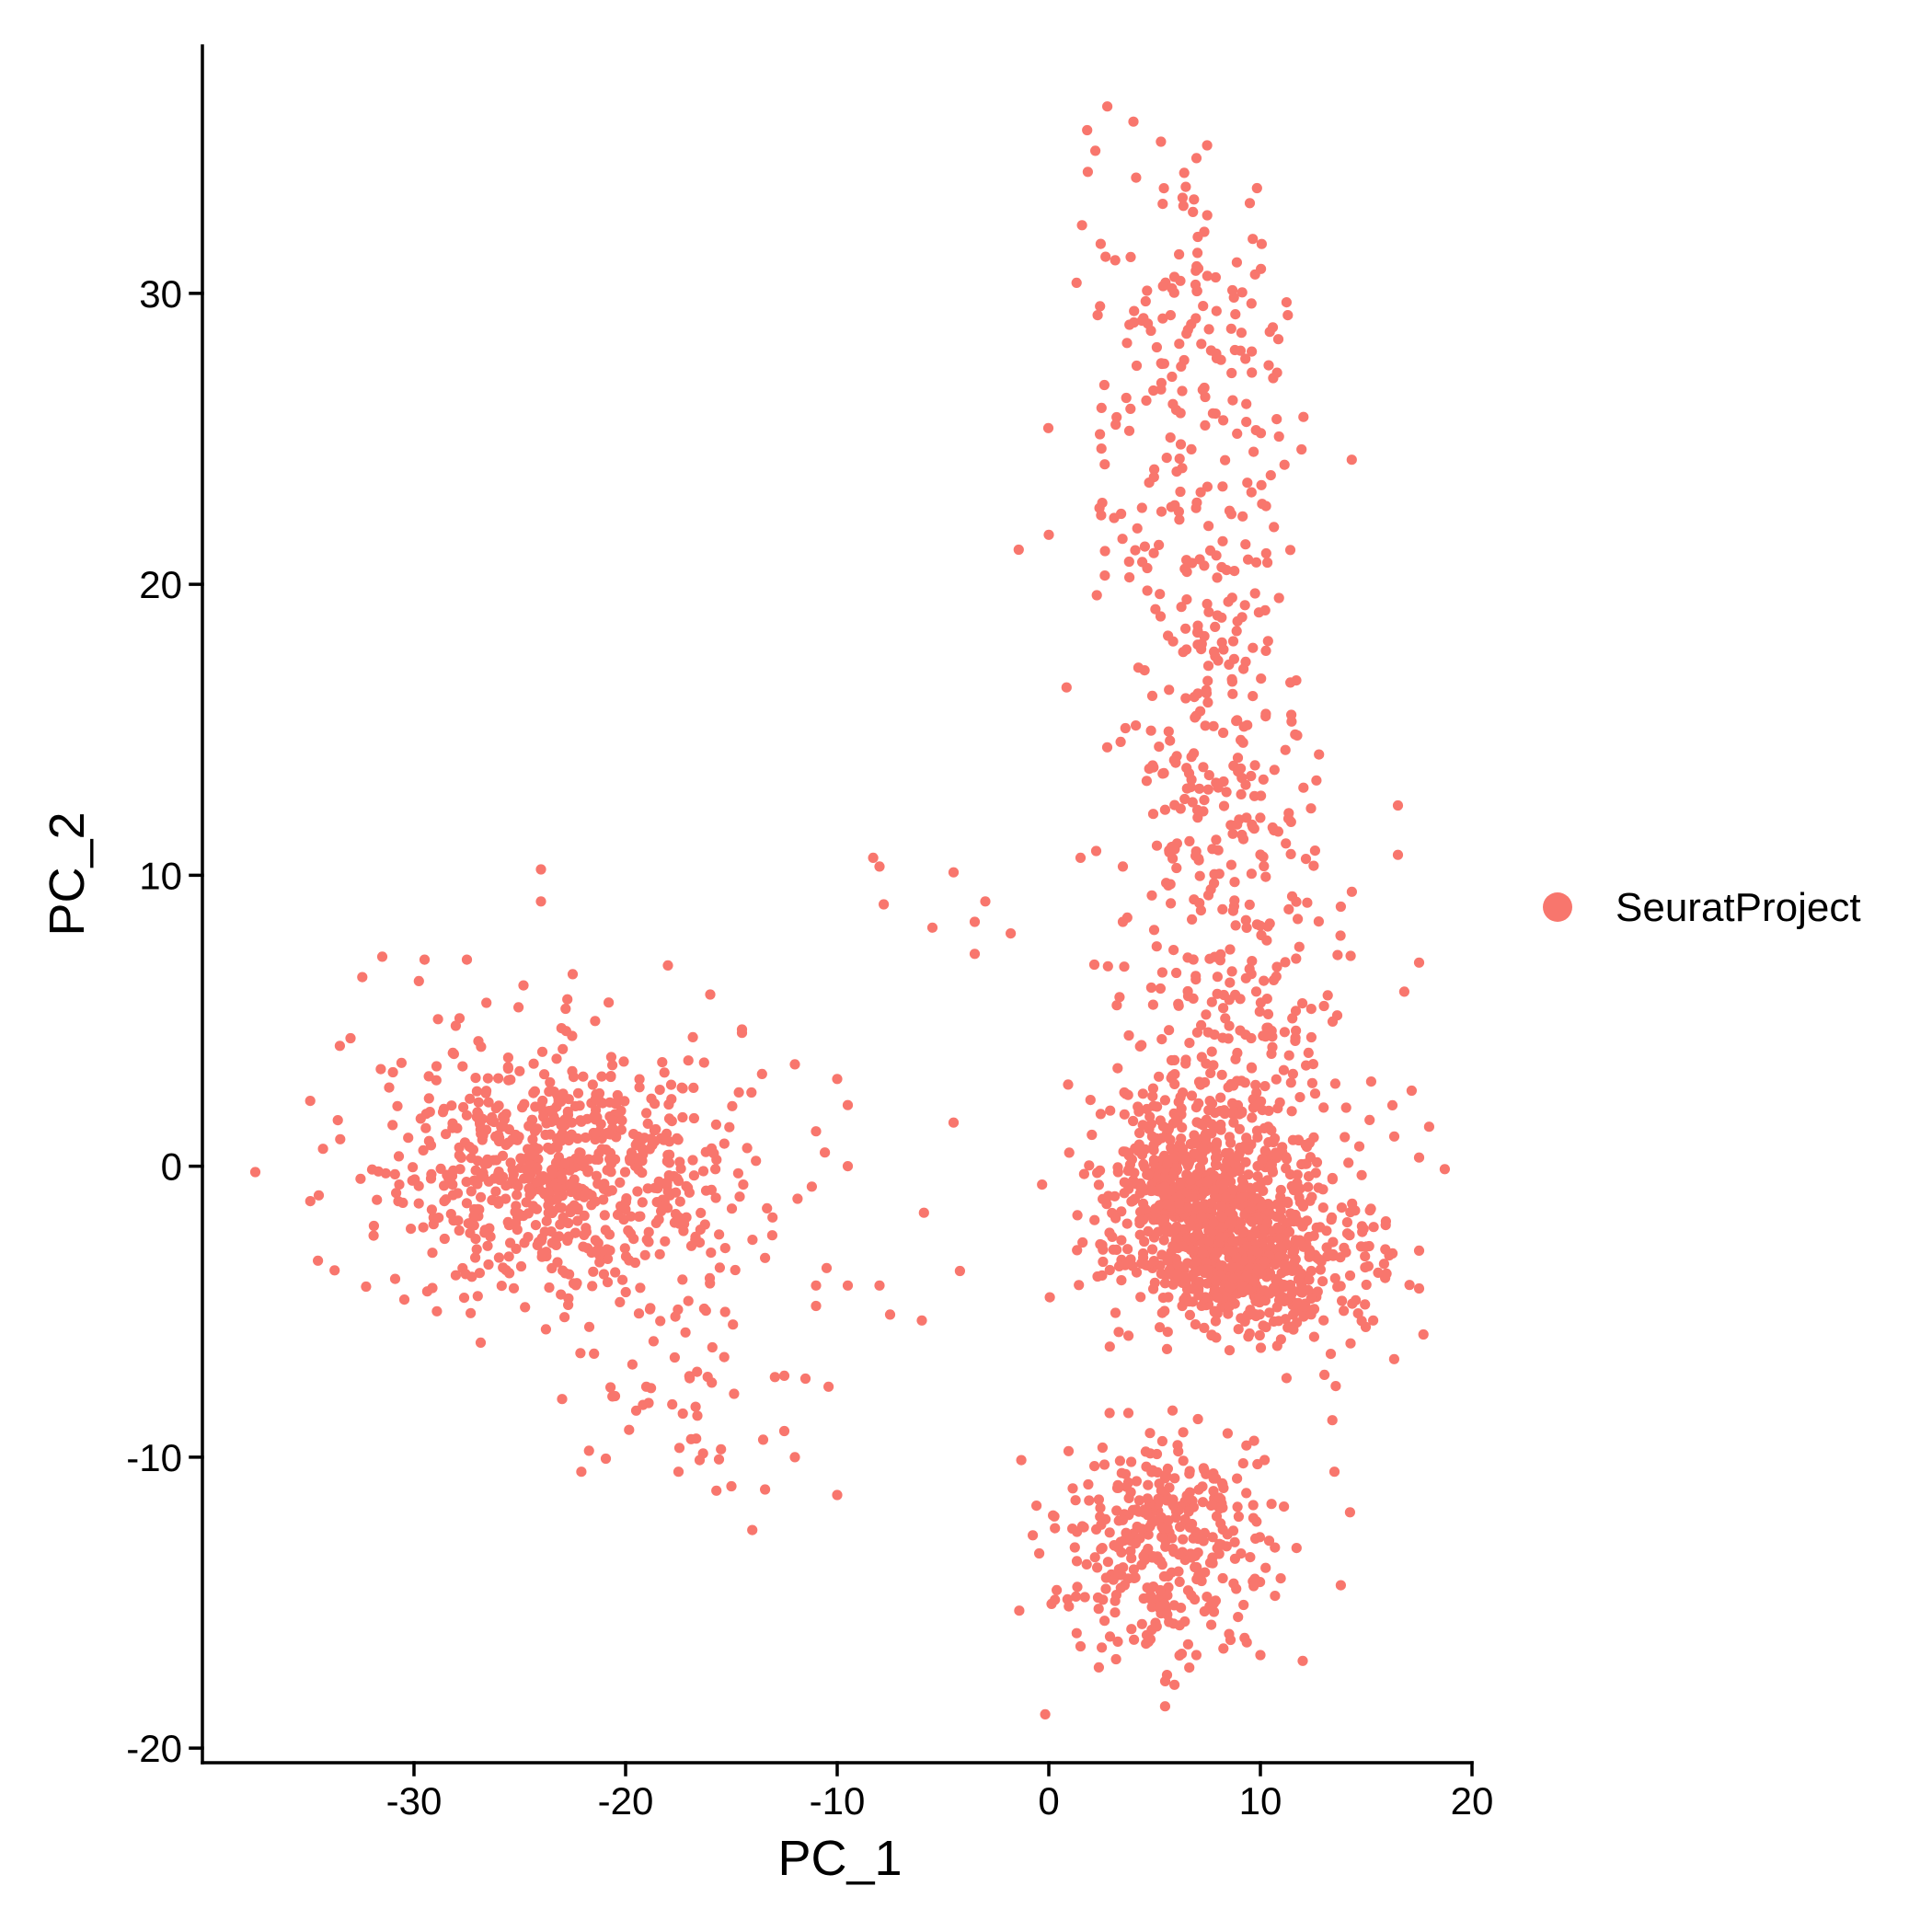 This screenshot has width=1932, height=1932. Describe the element at coordinates (1260, 1801) in the screenshot. I see `x-tick-label: 10` at that location.